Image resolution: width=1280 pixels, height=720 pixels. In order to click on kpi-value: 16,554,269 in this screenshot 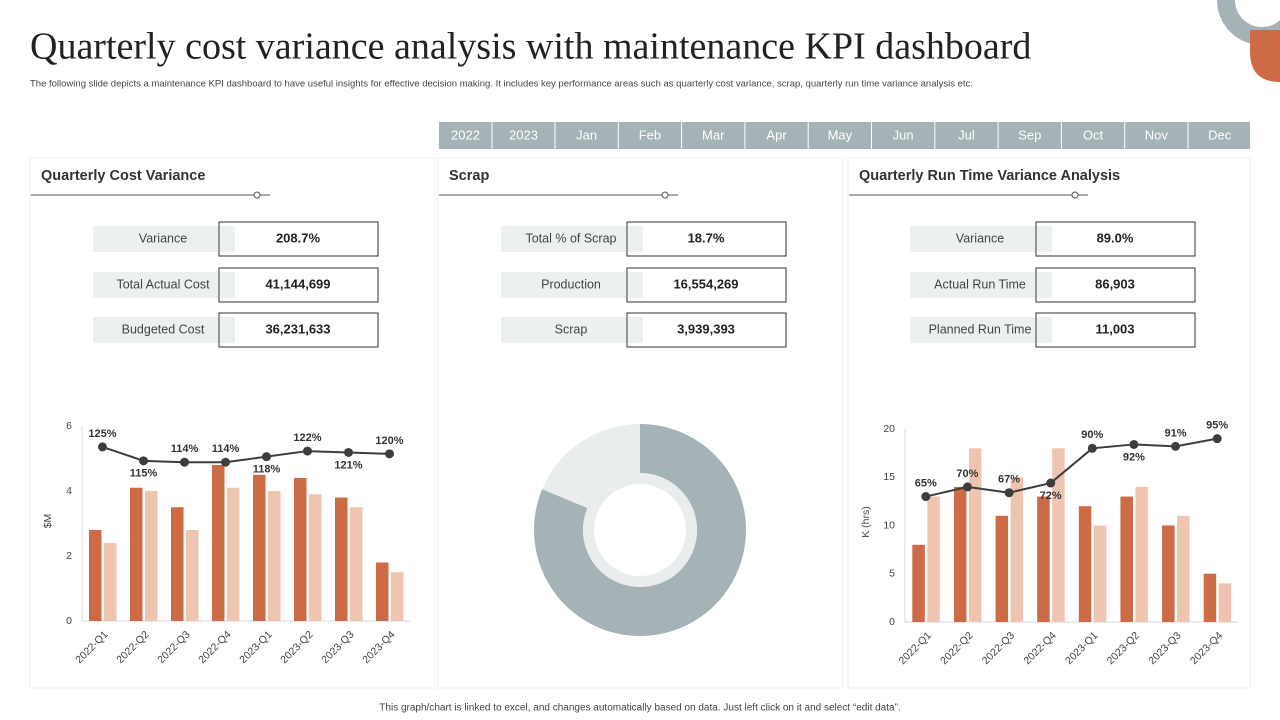, I will do `click(705, 283)`.